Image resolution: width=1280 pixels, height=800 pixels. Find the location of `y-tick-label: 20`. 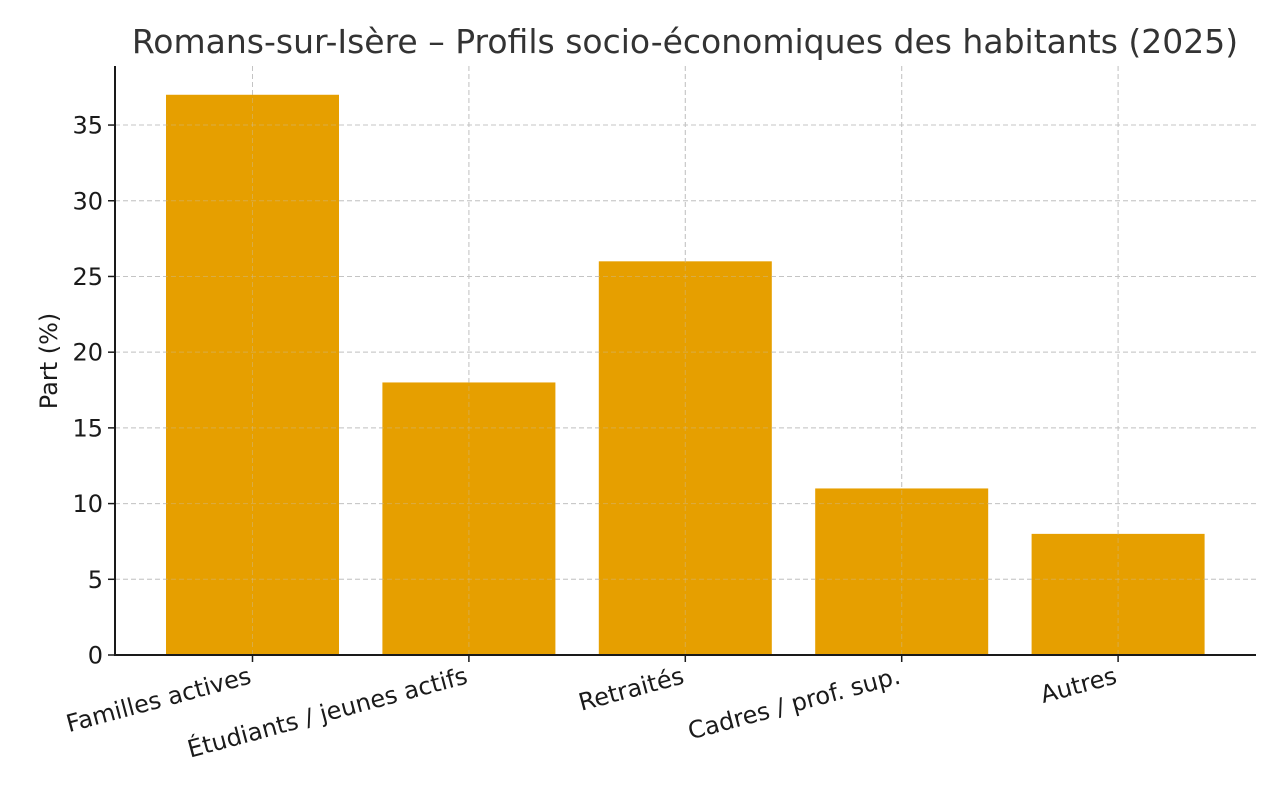

y-tick-label: 20 is located at coordinates (87, 353).